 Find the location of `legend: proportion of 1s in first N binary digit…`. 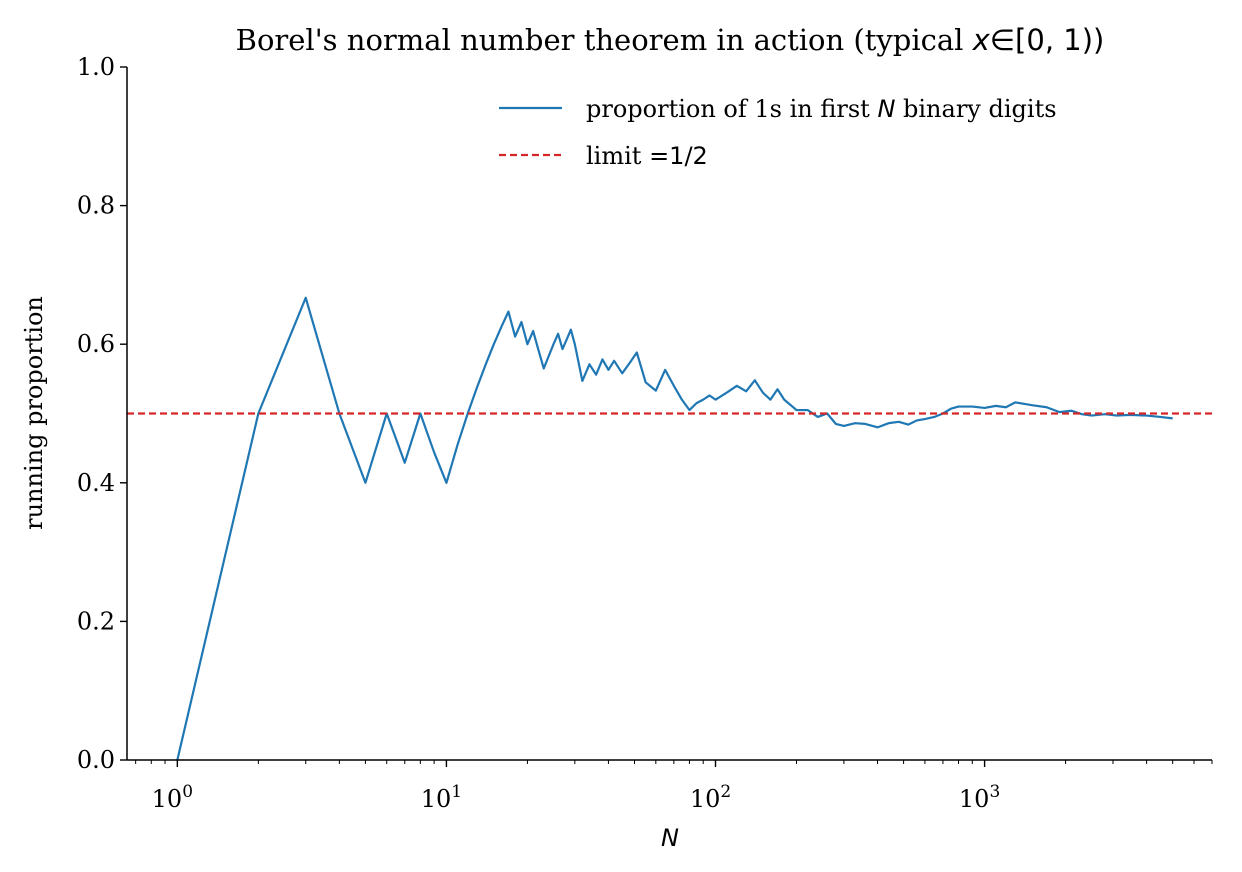

legend: proportion of 1s in first N binary digit… is located at coordinates (778, 132).